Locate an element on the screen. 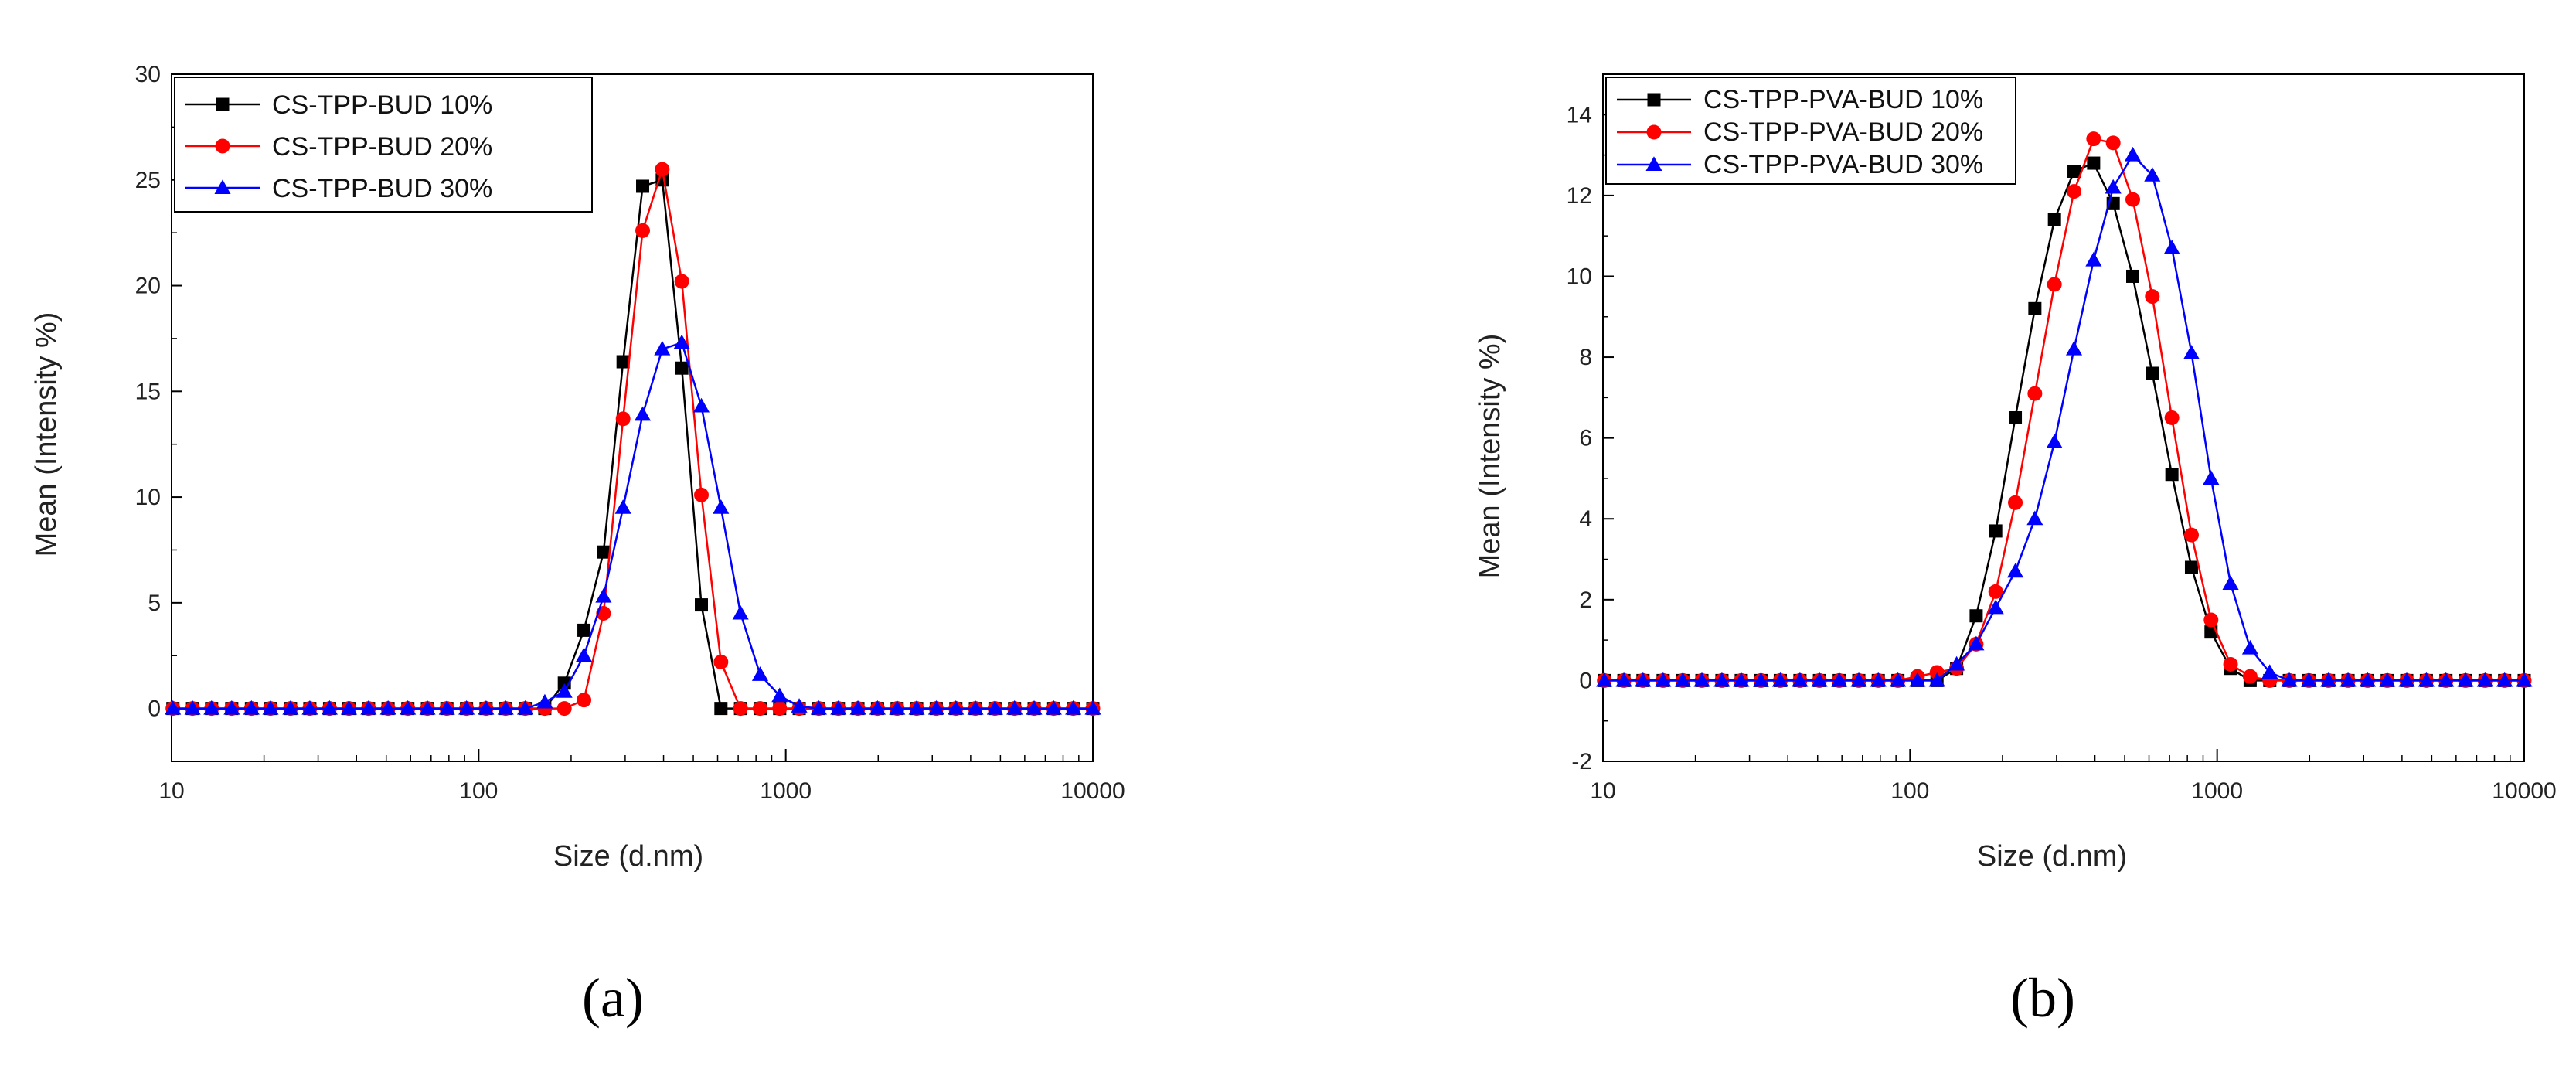 The height and width of the screenshot is (1069, 2576). y-tick-label: 2 is located at coordinates (1585, 600).